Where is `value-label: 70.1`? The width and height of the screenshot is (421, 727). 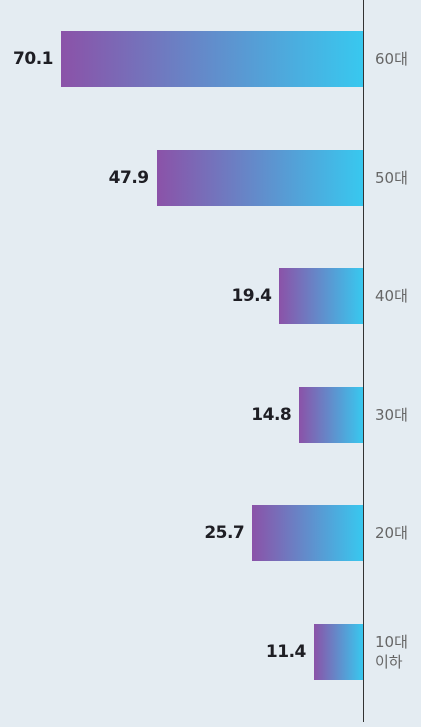 value-label: 70.1 is located at coordinates (33, 59).